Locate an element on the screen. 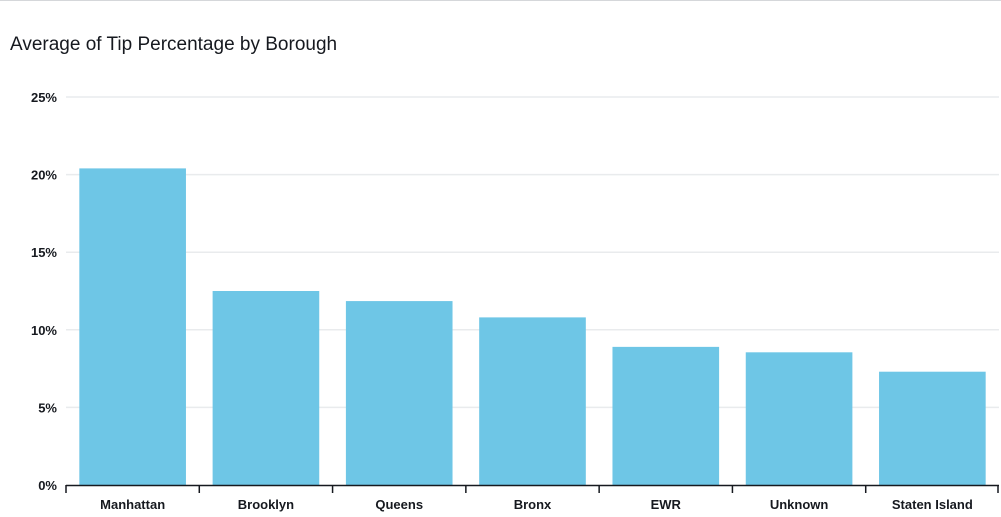 Image resolution: width=1001 pixels, height=517 pixels. y-tick-label: 5% is located at coordinates (47, 407).